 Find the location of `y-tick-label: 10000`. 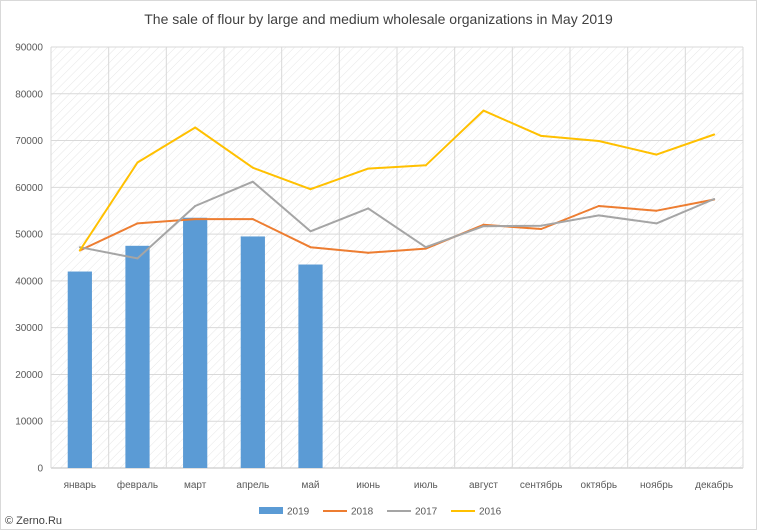

y-tick-label: 10000 is located at coordinates (29, 422).